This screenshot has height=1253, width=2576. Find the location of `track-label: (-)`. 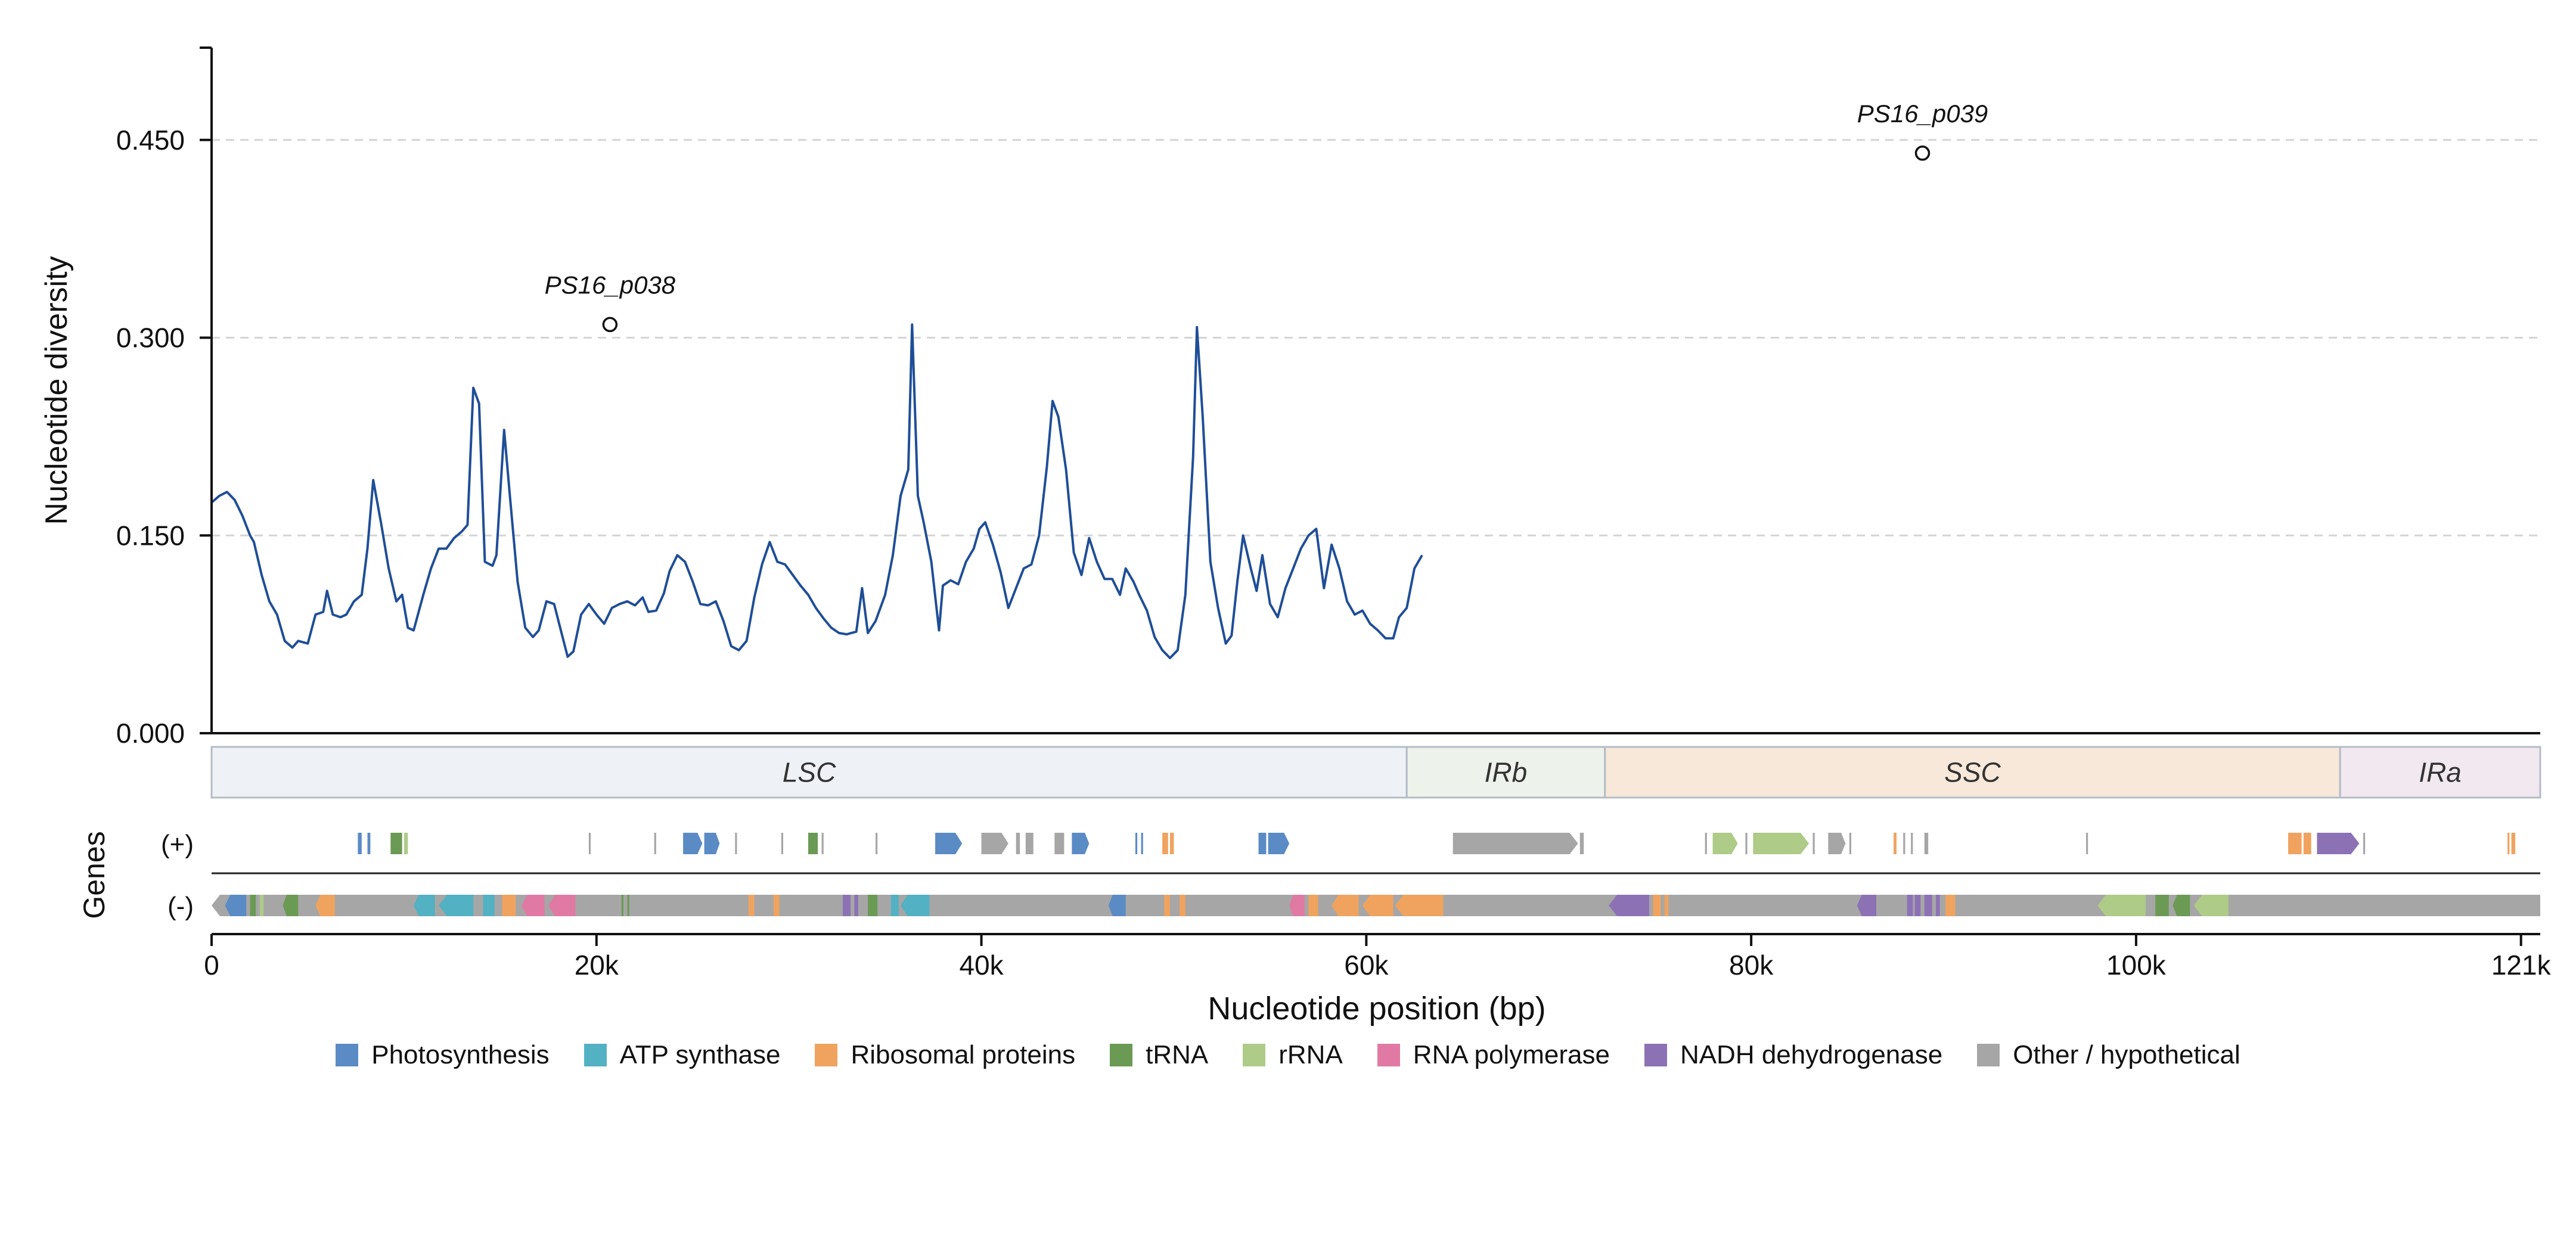

track-label: (-) is located at coordinates (181, 906).